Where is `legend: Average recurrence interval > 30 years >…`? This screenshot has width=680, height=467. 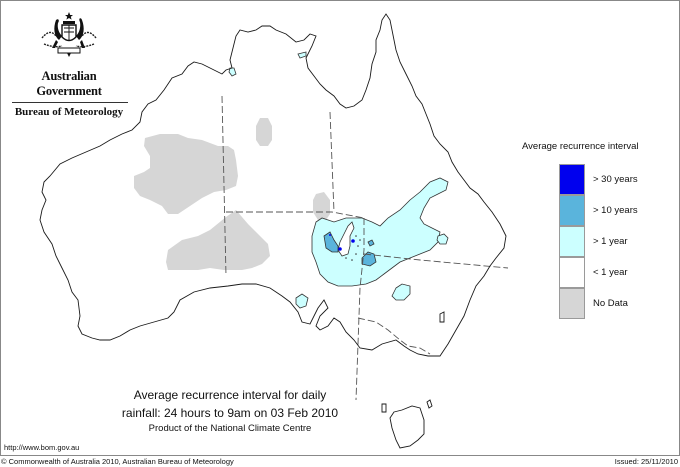 legend: Average recurrence interval > 30 years >… is located at coordinates (597, 230).